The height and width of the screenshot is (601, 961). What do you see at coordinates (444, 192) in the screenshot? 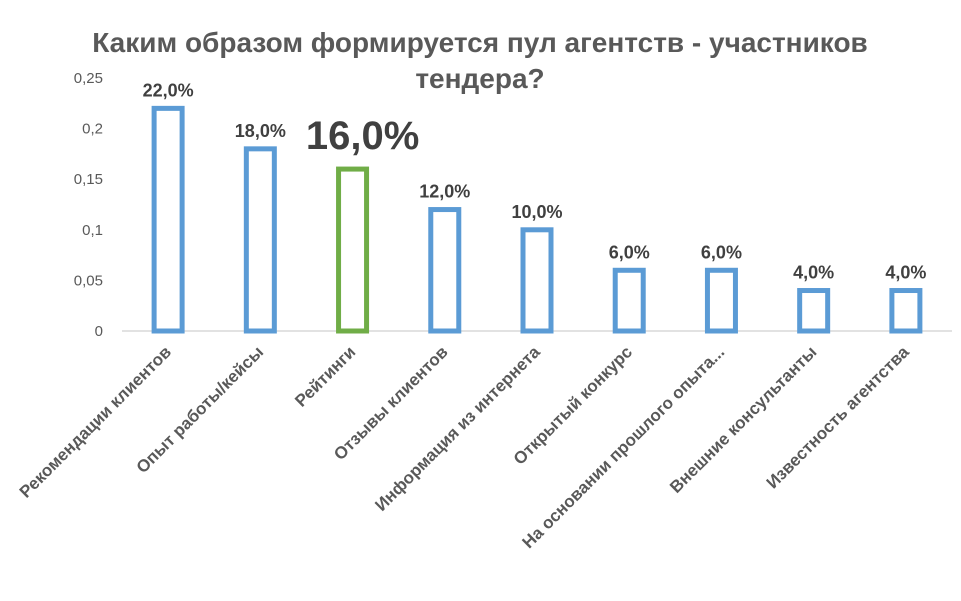
I see `data-label: 12,0%` at bounding box center [444, 192].